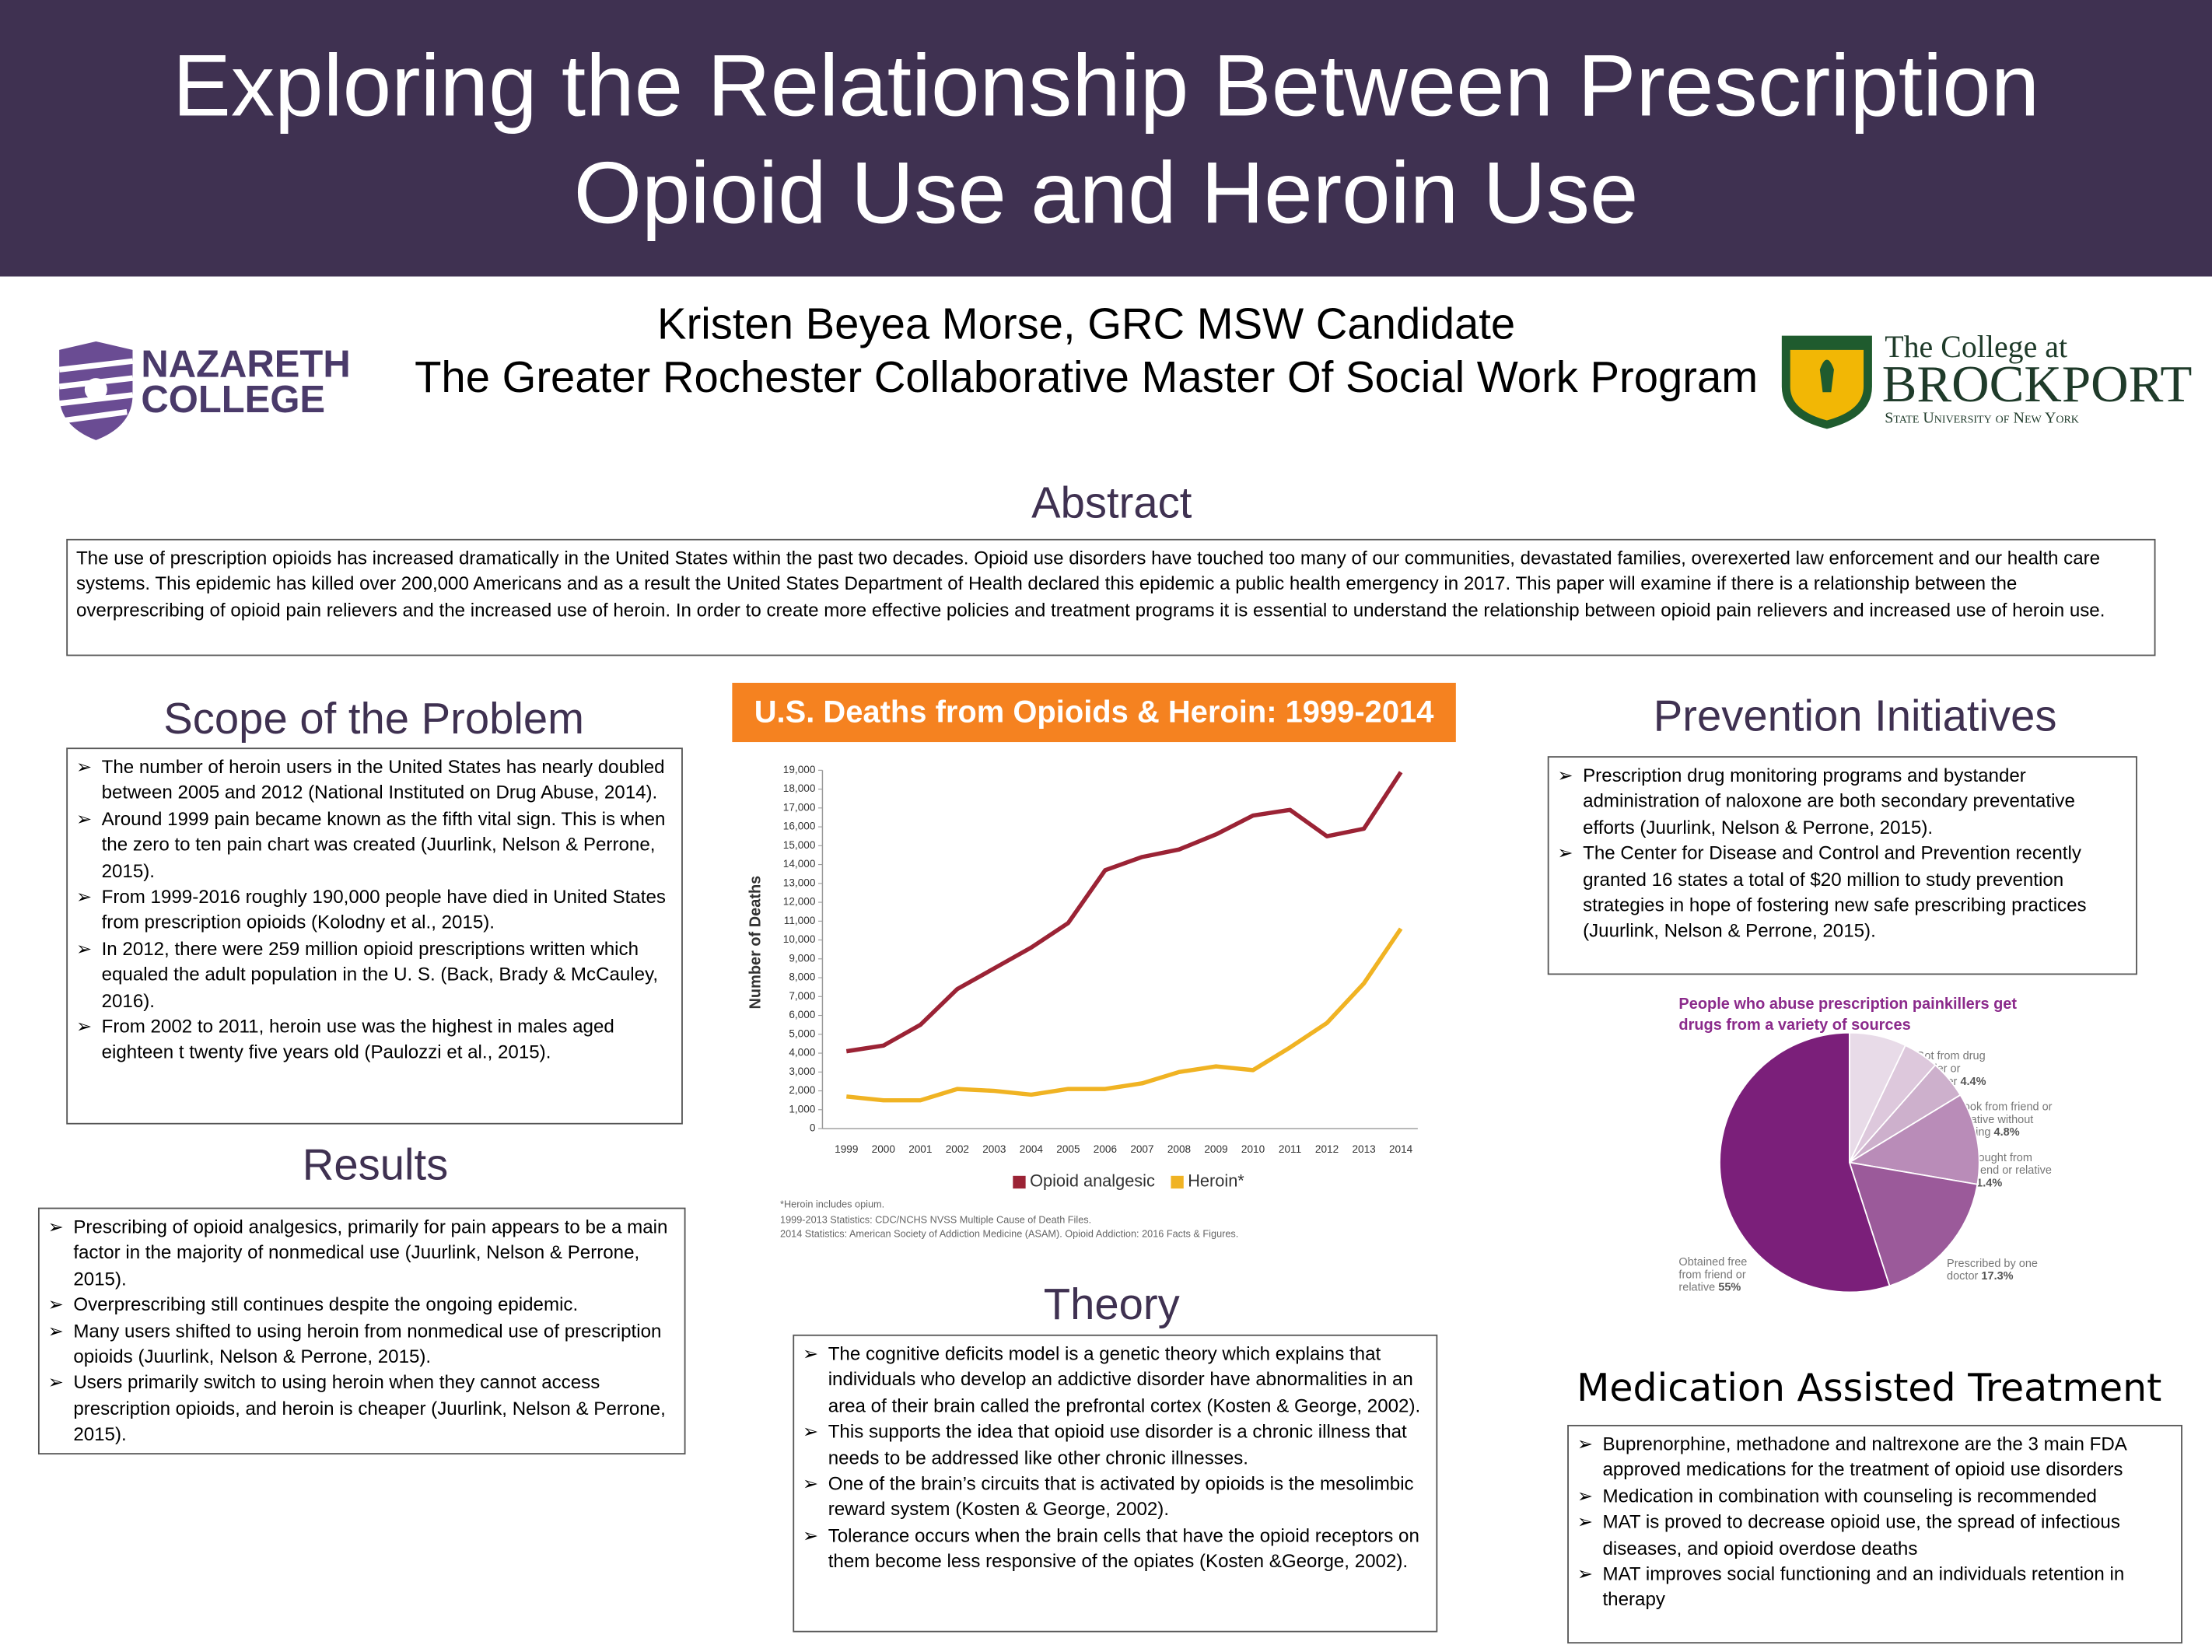 This screenshot has width=2212, height=1652. Describe the element at coordinates (802, 958) in the screenshot. I see `y-tick-label: 9,000` at that location.